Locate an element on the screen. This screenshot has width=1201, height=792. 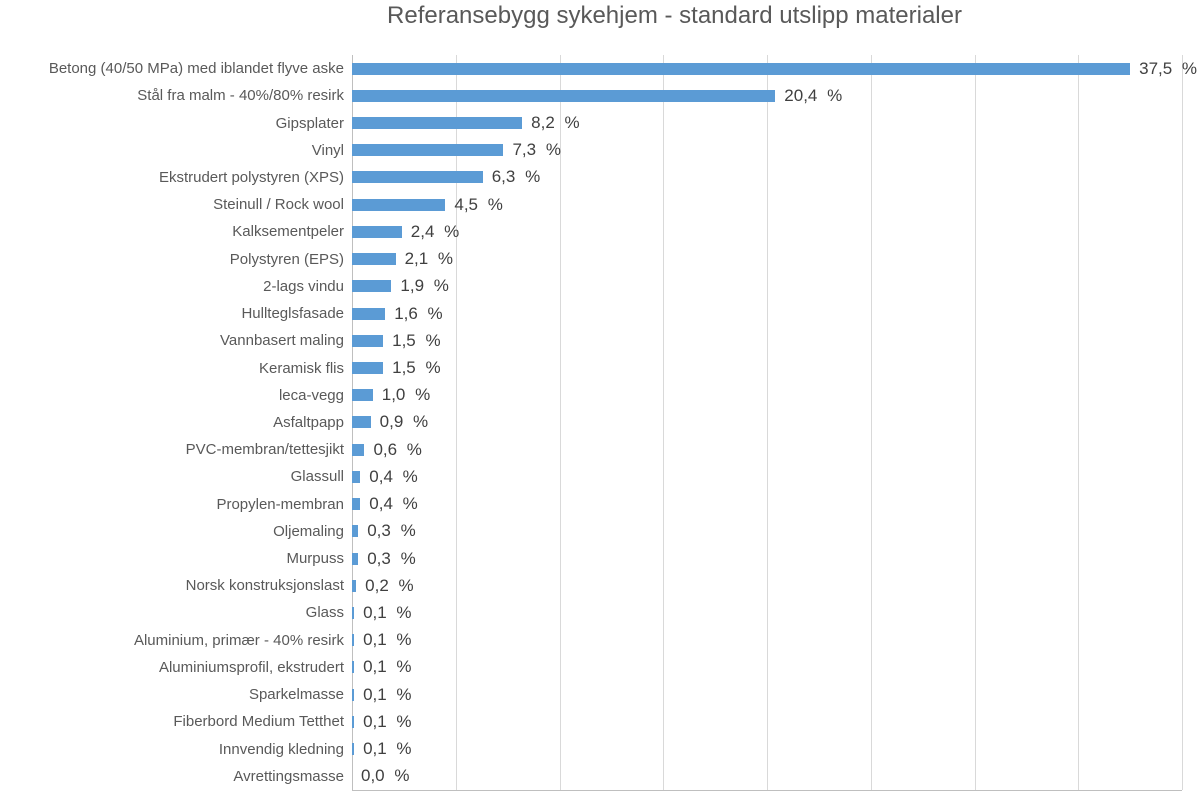
category-label: Innvendig kledning is located at coordinates (281, 749).